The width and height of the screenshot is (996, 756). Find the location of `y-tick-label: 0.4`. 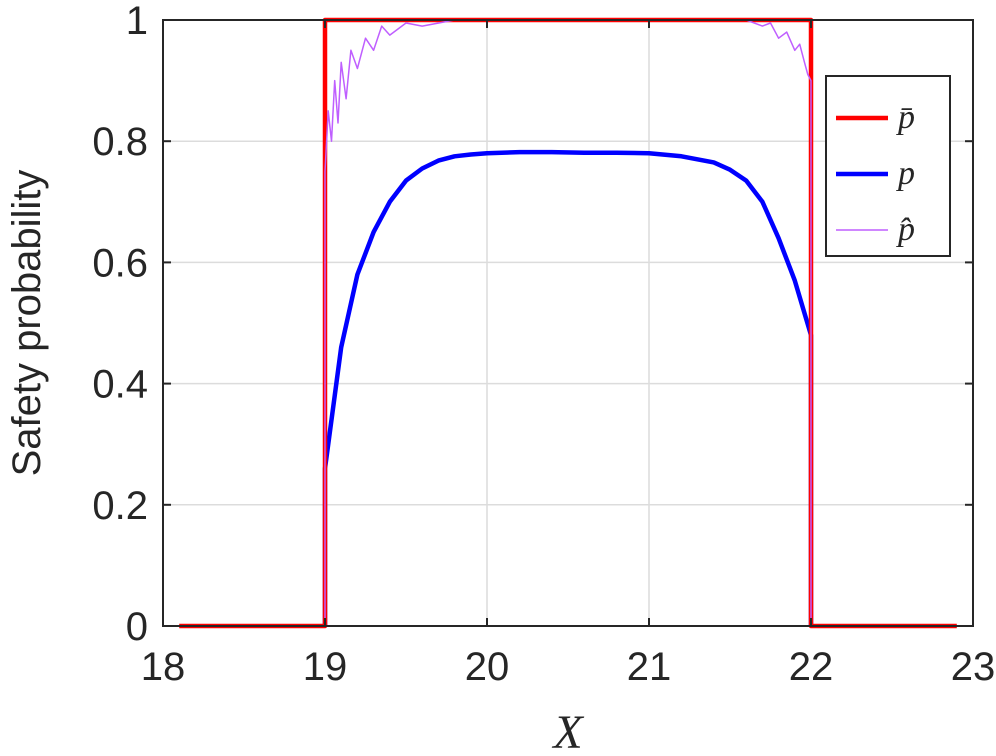

y-tick-label: 0.4 is located at coordinates (120, 385).